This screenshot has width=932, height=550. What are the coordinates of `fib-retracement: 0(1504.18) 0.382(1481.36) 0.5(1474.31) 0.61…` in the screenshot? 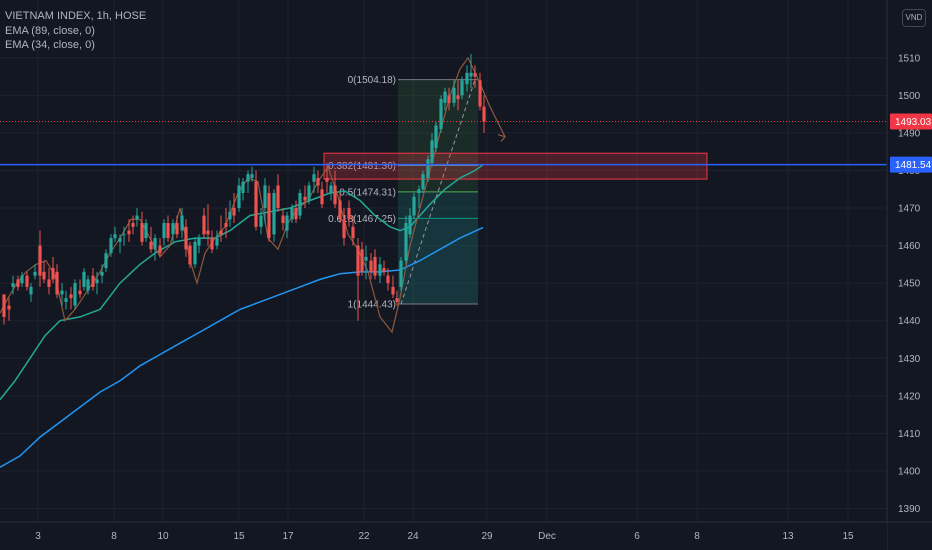 It's located at (403, 193).